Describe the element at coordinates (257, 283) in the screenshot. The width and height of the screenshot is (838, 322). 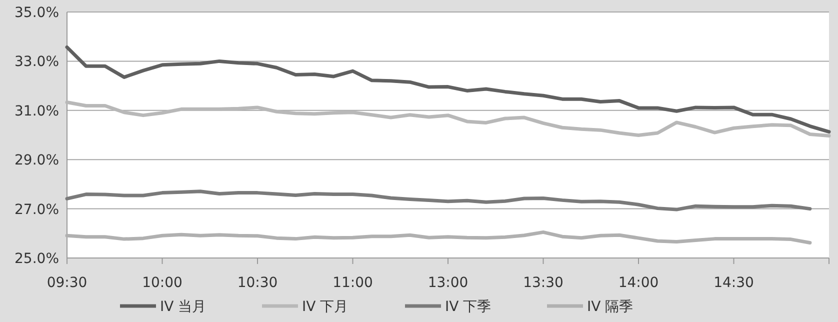
I see `x-tick-label: 10:30` at that location.